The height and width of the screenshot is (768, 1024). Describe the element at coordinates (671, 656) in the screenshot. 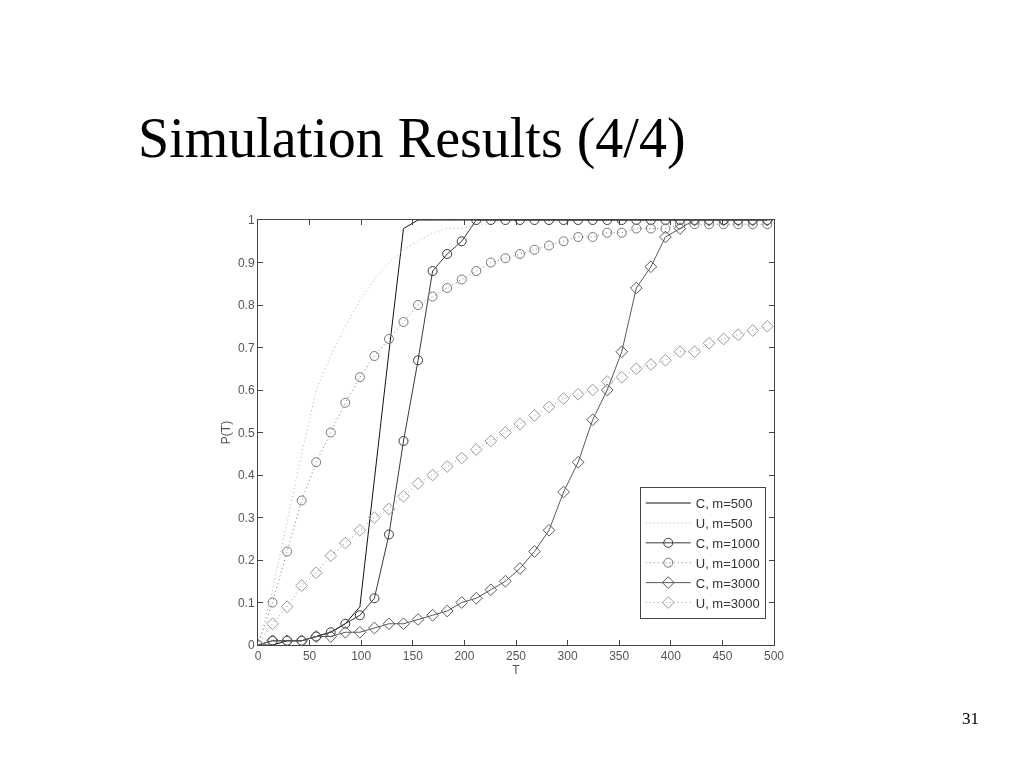

I see `x-tick-label: 400` at that location.